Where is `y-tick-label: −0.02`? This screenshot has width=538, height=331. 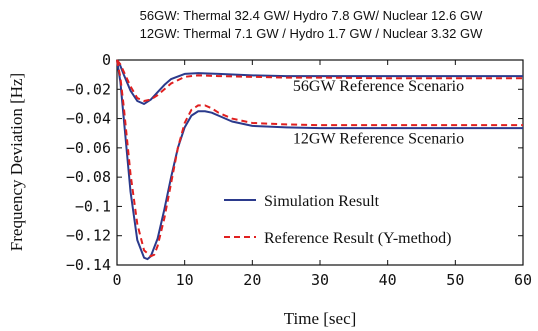 y-tick-label: −0.02 is located at coordinates (88, 89).